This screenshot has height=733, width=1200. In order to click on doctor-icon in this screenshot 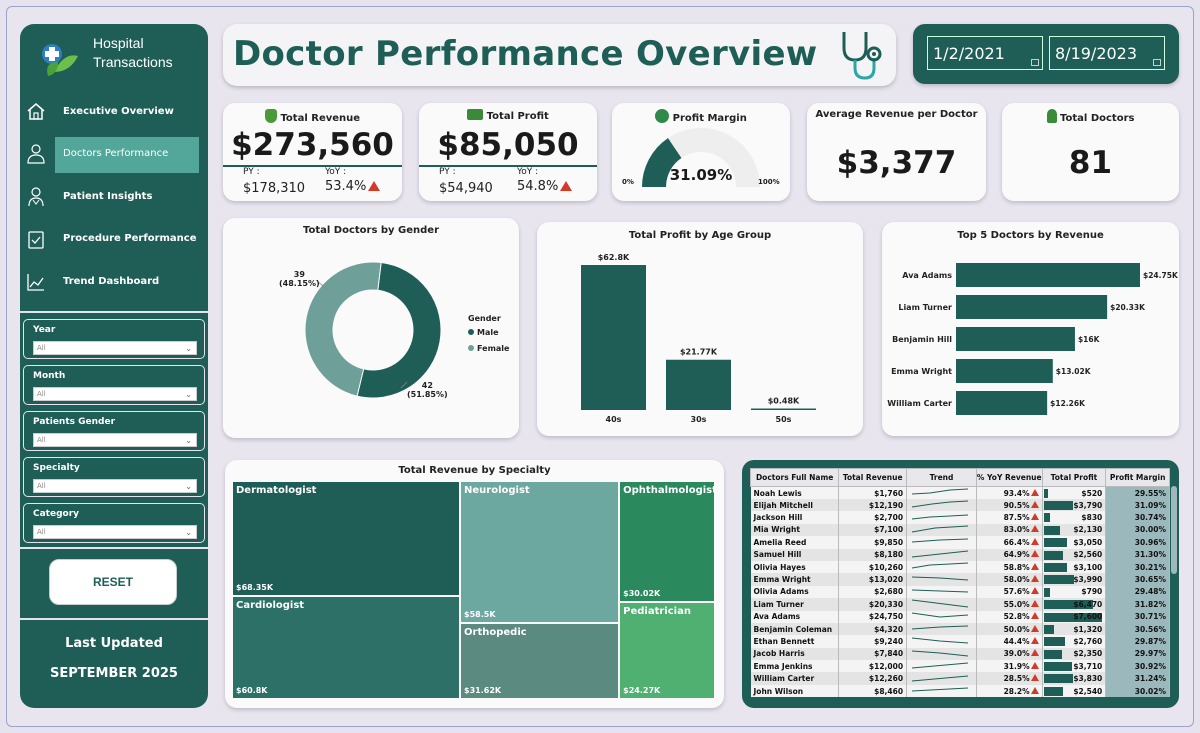, I will do `click(1051, 116)`.